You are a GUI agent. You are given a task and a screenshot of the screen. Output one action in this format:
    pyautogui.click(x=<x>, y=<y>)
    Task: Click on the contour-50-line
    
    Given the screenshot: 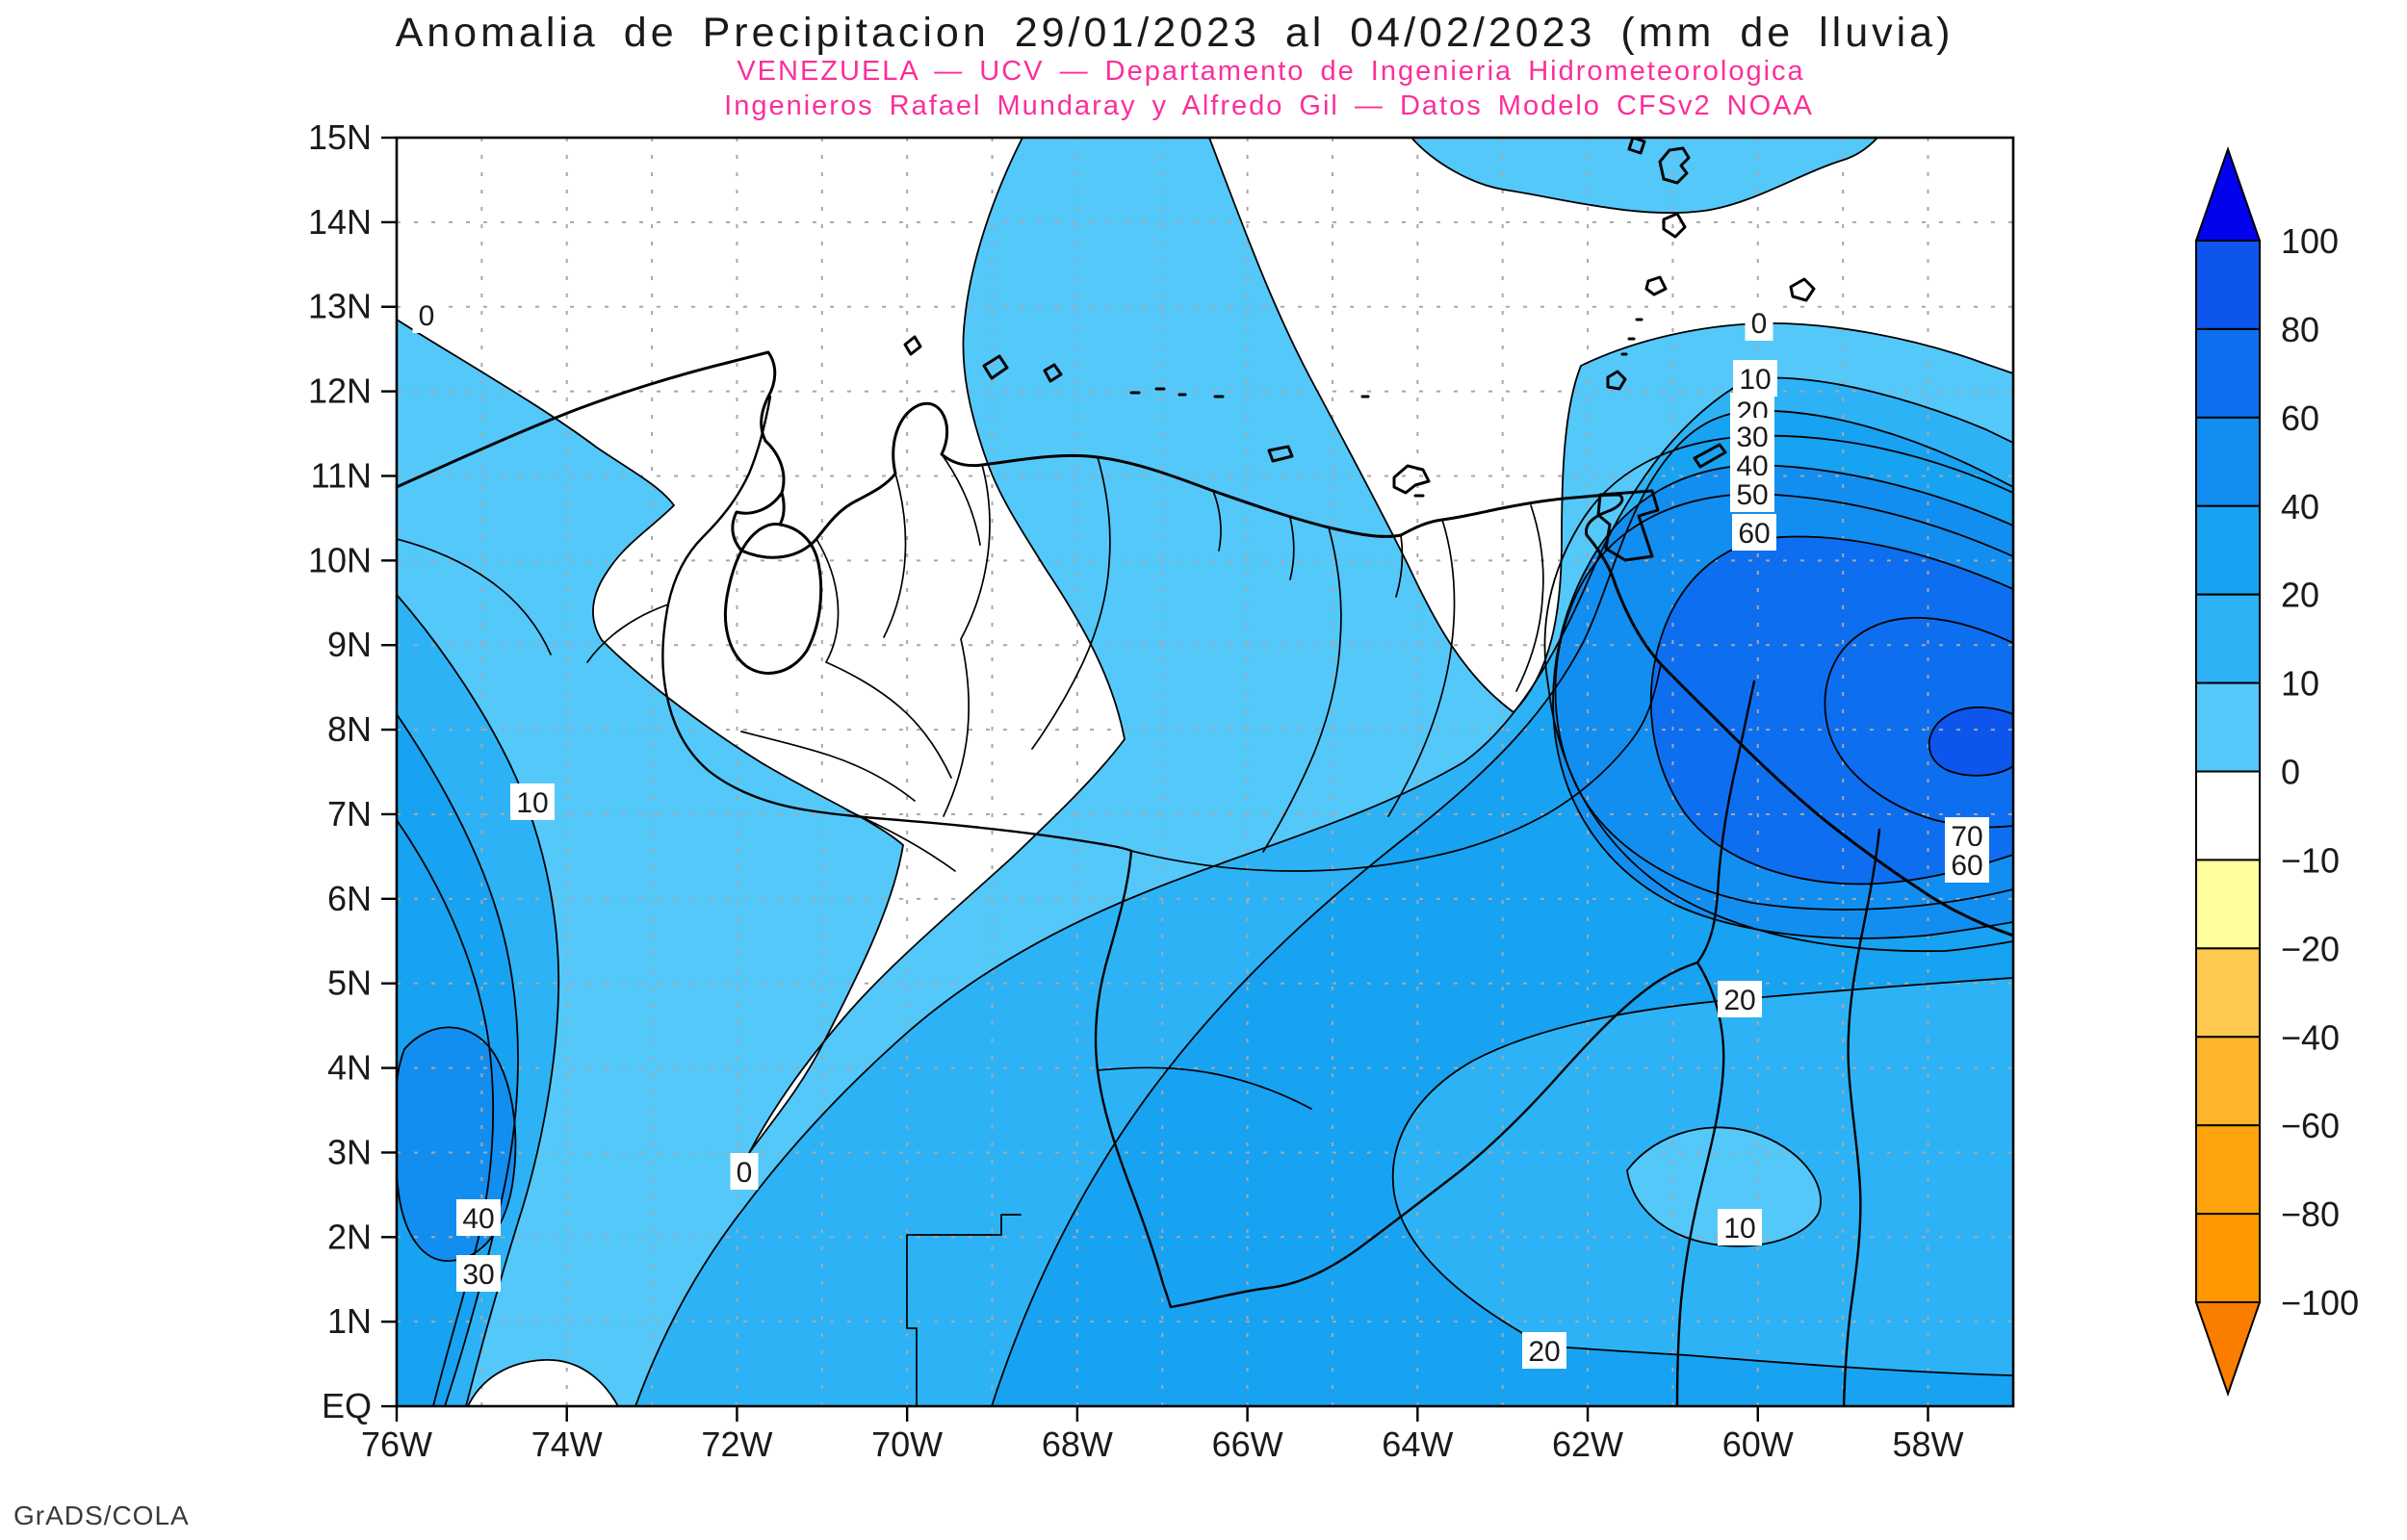 What is the action you would take?
    pyautogui.click(x=1783, y=702)
    